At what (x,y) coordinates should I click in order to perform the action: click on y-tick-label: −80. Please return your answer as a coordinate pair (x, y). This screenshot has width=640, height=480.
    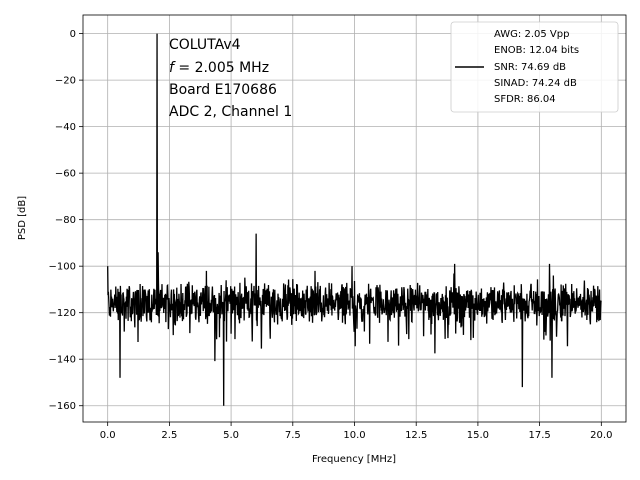
    Looking at the image, I should click on (65, 220).